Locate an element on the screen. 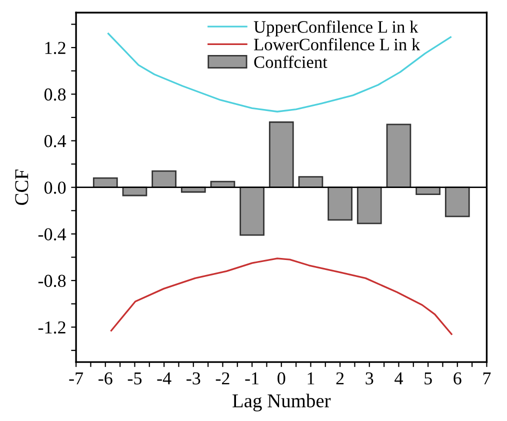 This screenshot has height=421, width=507. legend-label: LowerConfilence L in k is located at coordinates (337, 44).